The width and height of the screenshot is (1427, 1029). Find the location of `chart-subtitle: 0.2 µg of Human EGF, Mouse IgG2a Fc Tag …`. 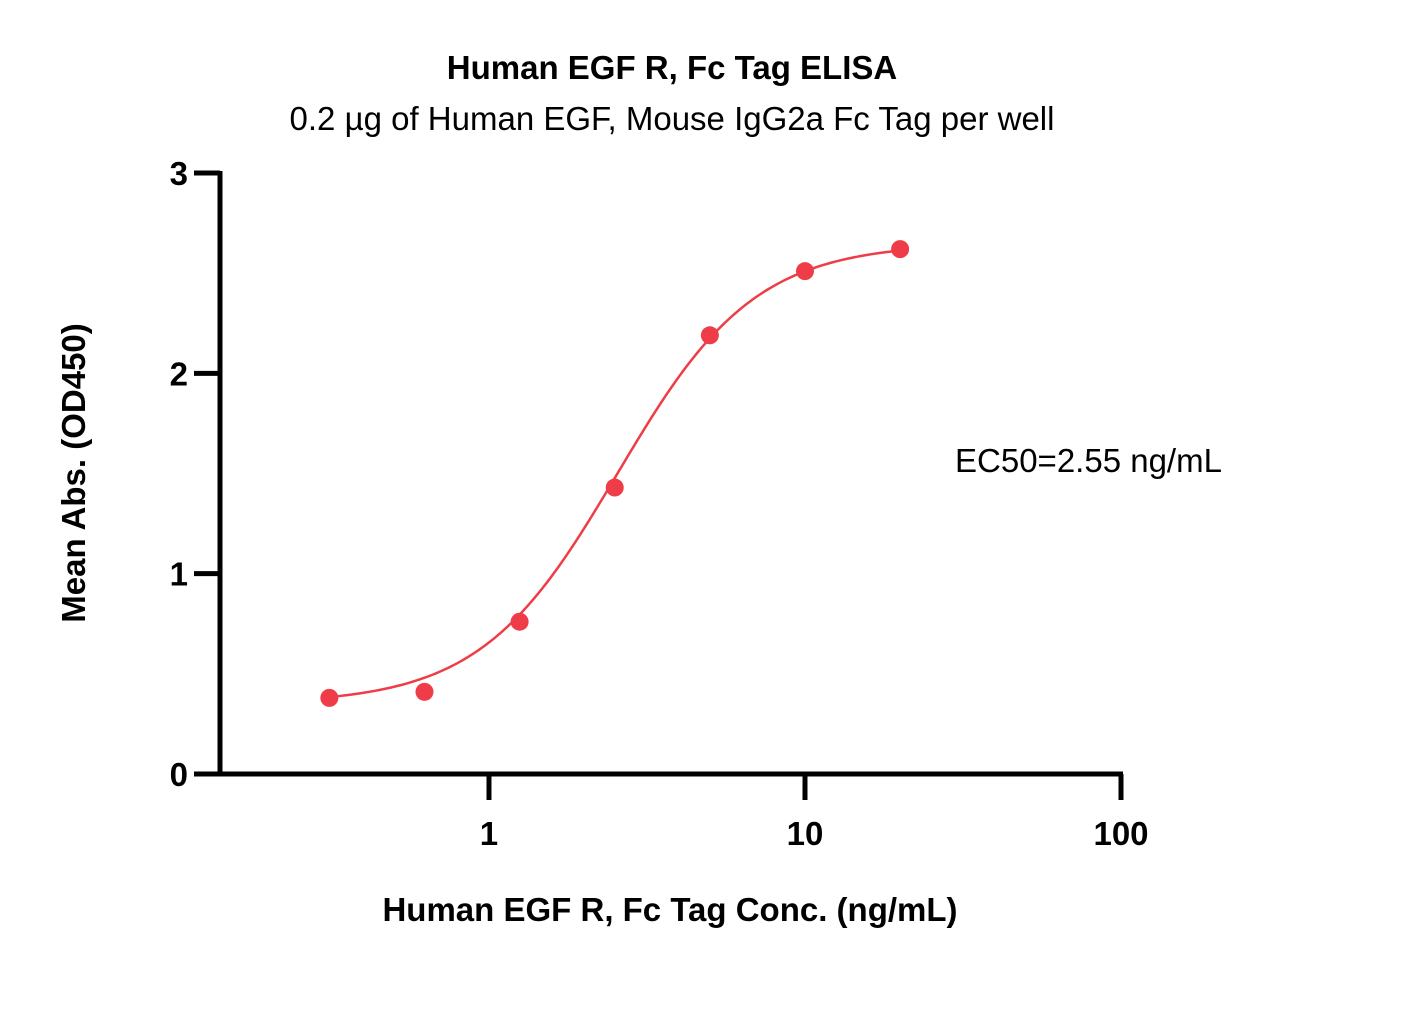

chart-subtitle: 0.2 µg of Human EGF, Mouse IgG2a Fc Tag … is located at coordinates (672, 118).